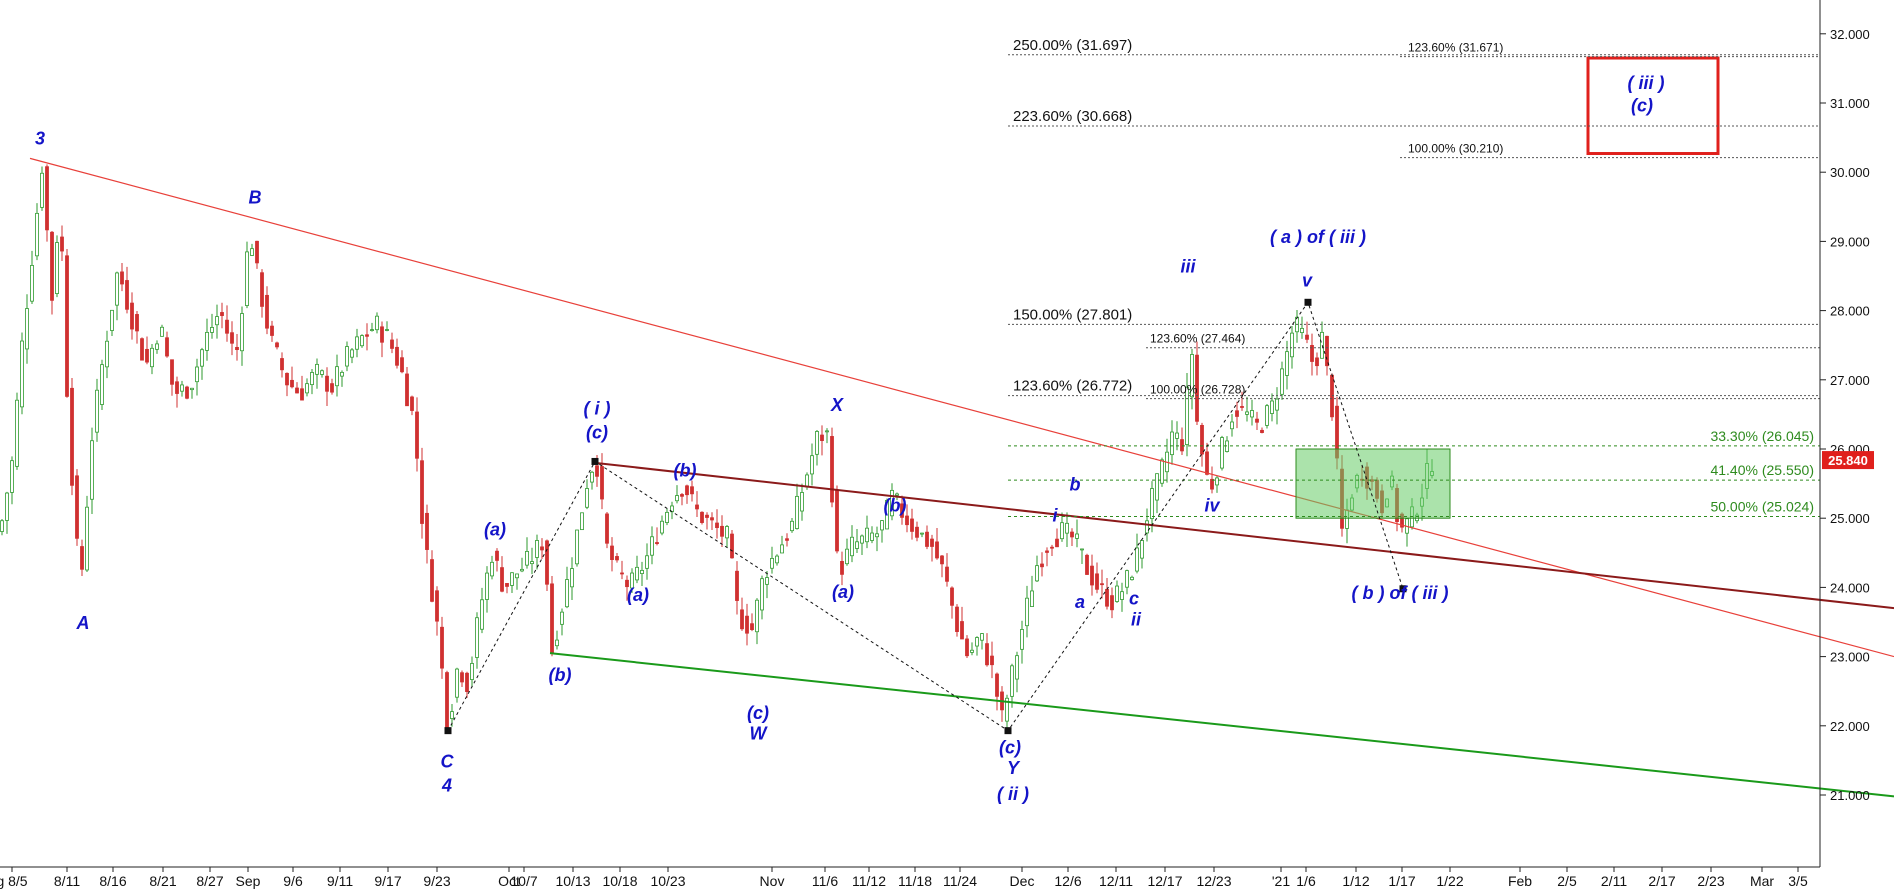 This screenshot has width=1894, height=892. Describe the element at coordinates (1067, 881) in the screenshot. I see `x-tick-label: 12/6` at that location.